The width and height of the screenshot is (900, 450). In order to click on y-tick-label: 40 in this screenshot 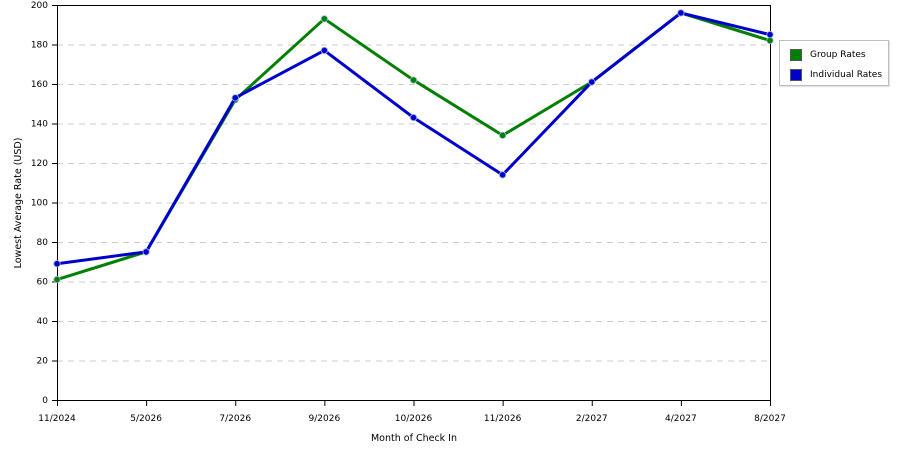, I will do `click(43, 322)`.